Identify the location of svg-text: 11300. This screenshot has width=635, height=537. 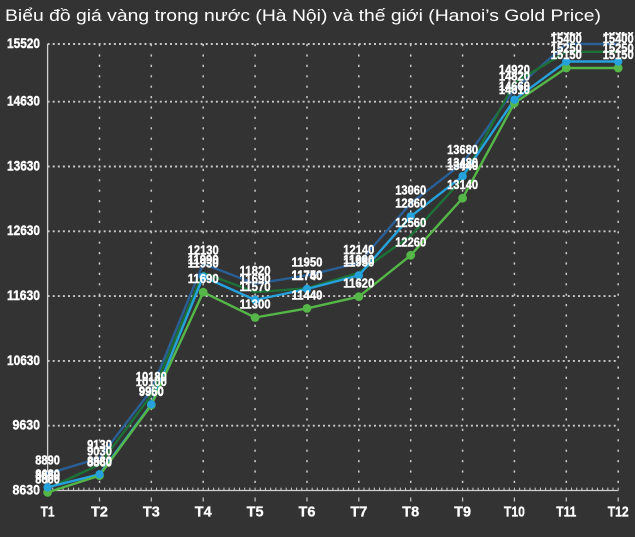
(255, 304).